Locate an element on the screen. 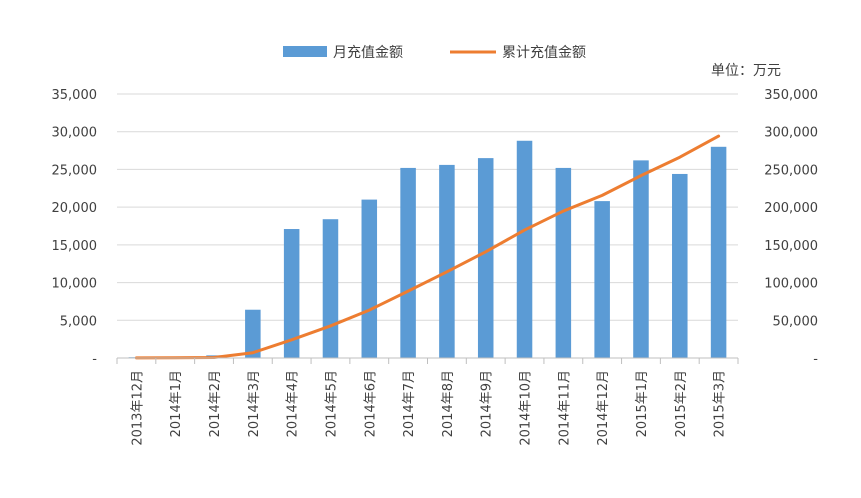  x-category-label: 2015年1月 is located at coordinates (642, 403).